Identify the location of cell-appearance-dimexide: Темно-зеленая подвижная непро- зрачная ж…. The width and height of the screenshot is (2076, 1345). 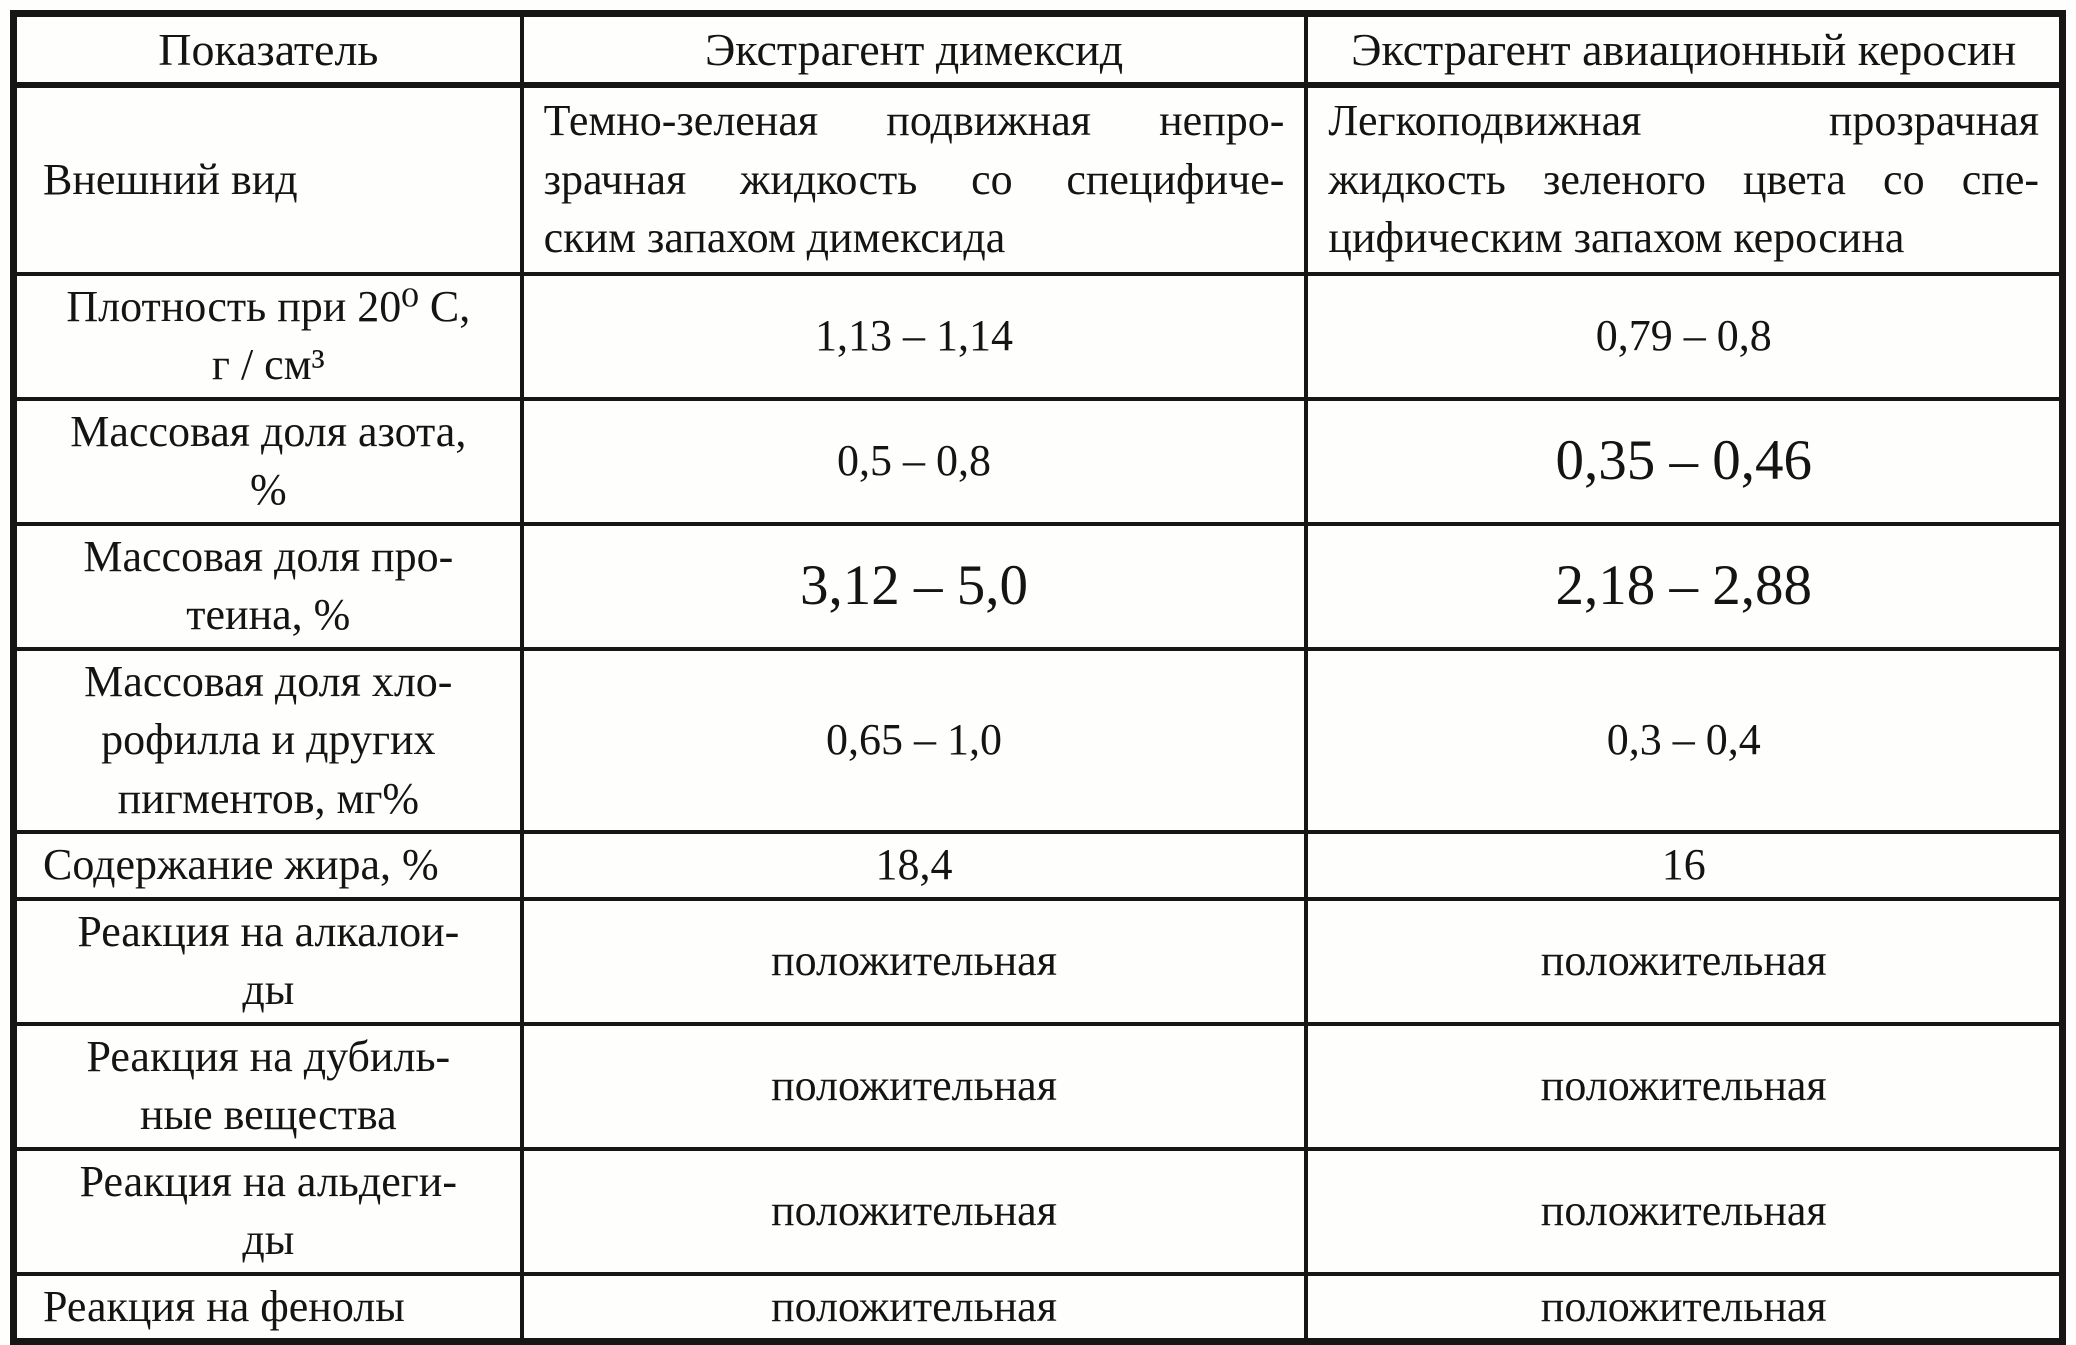
(914, 179).